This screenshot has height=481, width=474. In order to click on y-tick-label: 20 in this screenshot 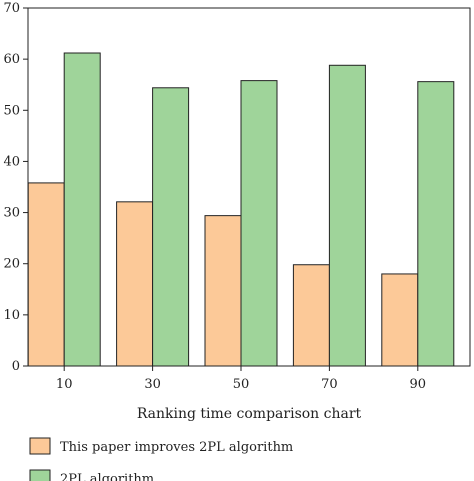, I will do `click(11, 264)`.